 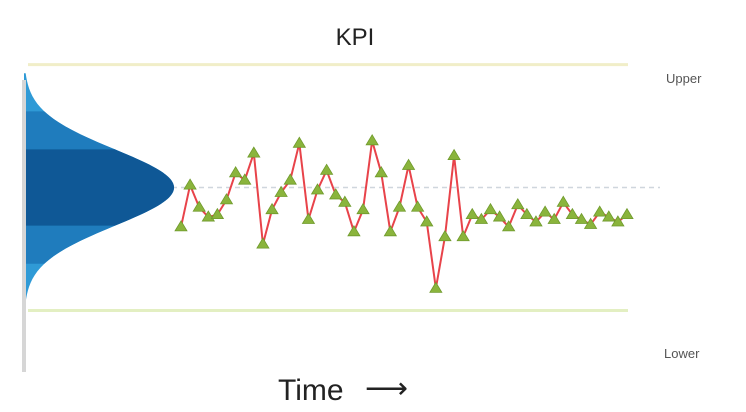 What do you see at coordinates (682, 353) in the screenshot?
I see `lower-limit-label: Lower` at bounding box center [682, 353].